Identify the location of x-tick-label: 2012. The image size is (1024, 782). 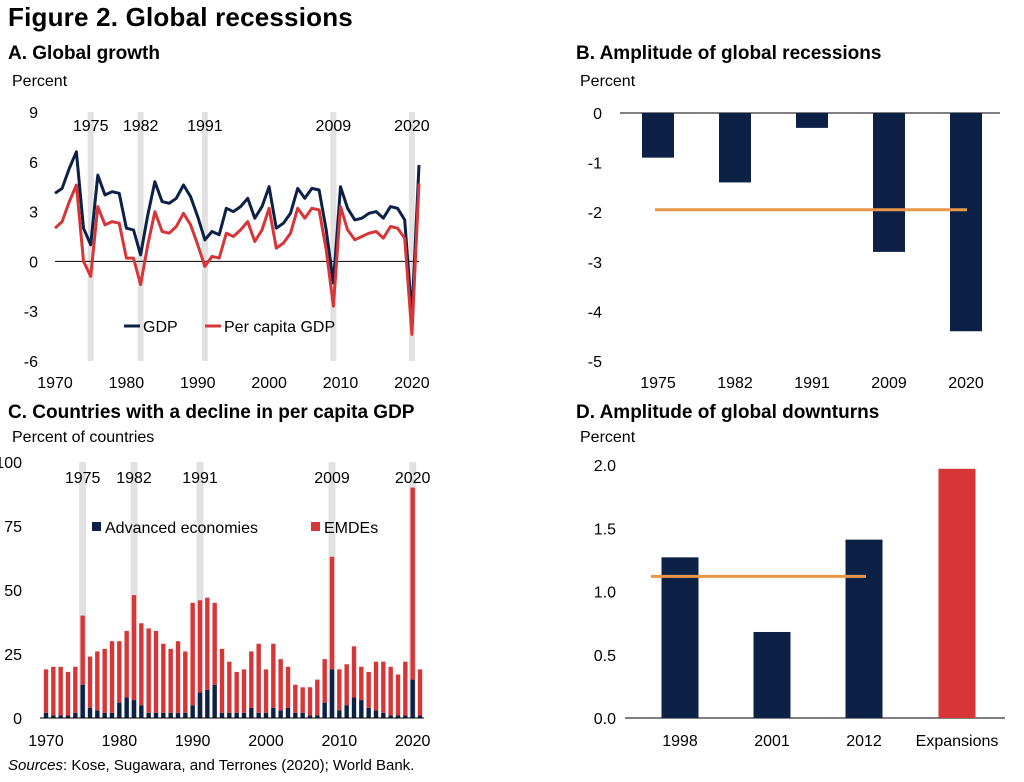
(864, 741).